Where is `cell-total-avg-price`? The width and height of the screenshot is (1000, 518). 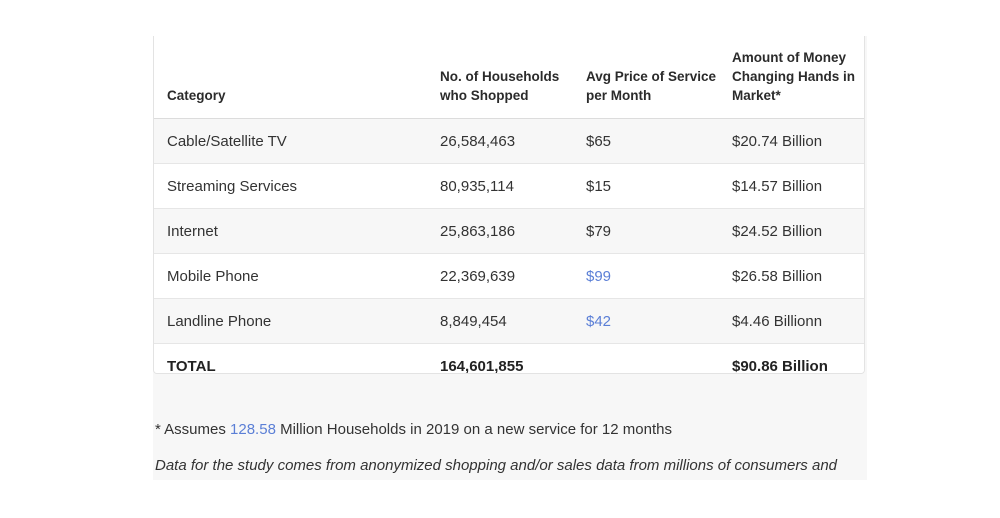
cell-total-avg-price is located at coordinates (646, 358).